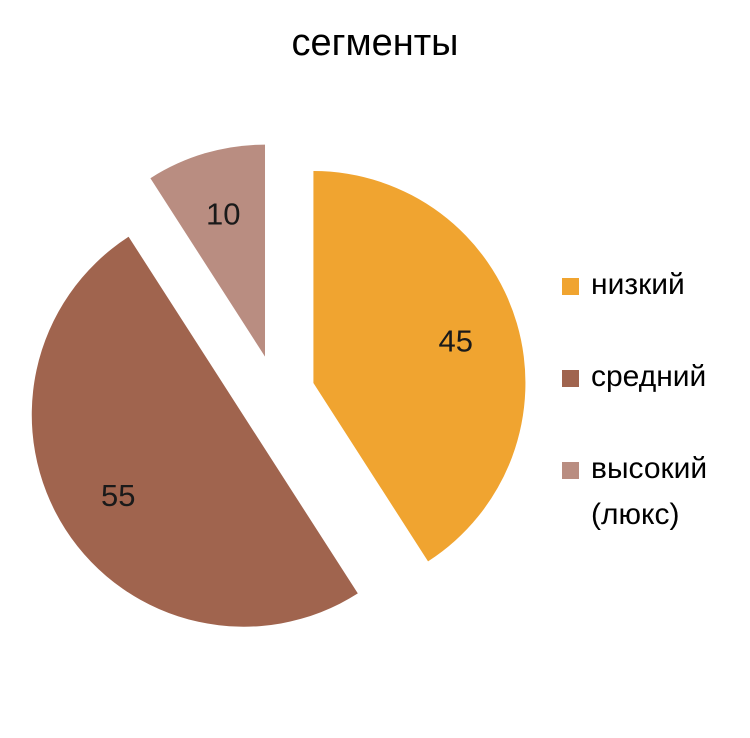 The height and width of the screenshot is (738, 750). What do you see at coordinates (223, 214) in the screenshot?
I see `data-label-high: 10` at bounding box center [223, 214].